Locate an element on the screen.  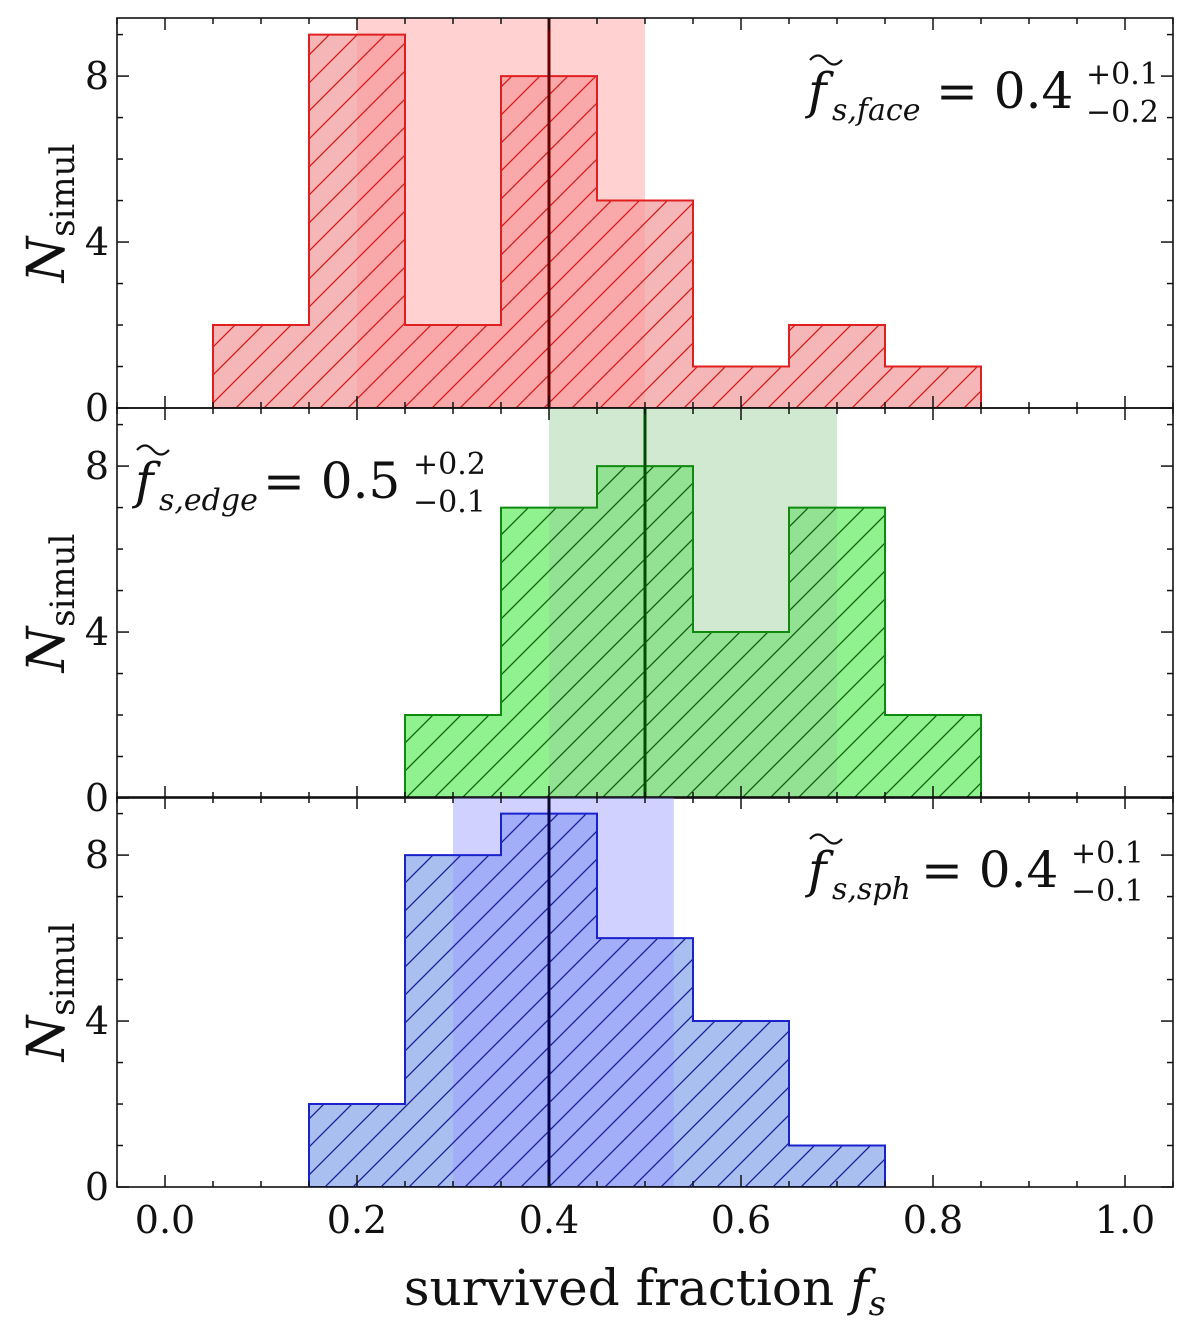
annotation-middle: f s,edge = 0.5 +0.2−0.1 is located at coordinates (308, 482).